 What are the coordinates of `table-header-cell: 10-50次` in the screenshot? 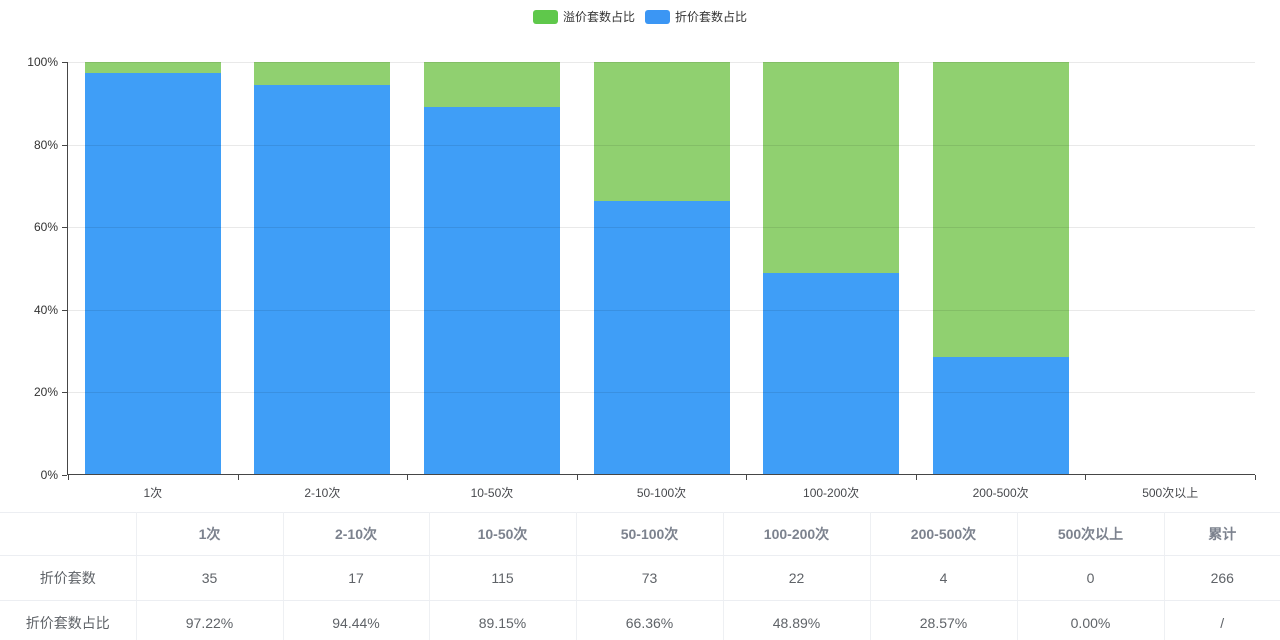 It's located at (502, 534).